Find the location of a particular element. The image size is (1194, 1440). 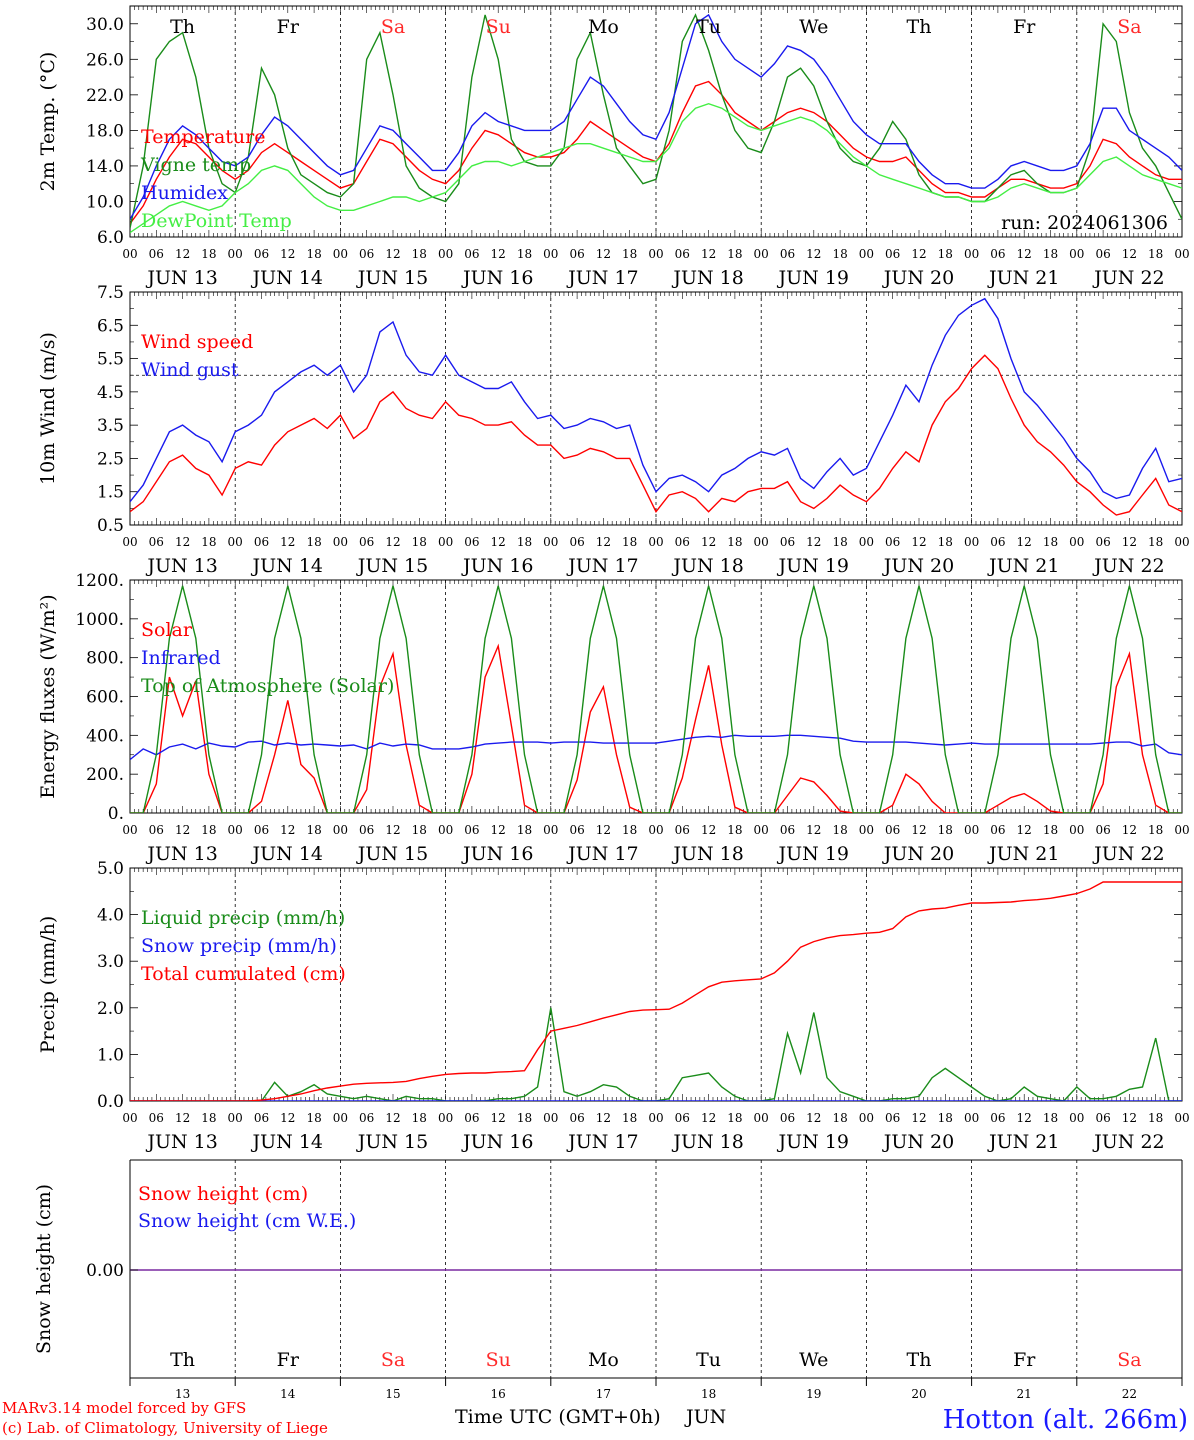

y-tick-label: 2.5 is located at coordinates (110, 459).